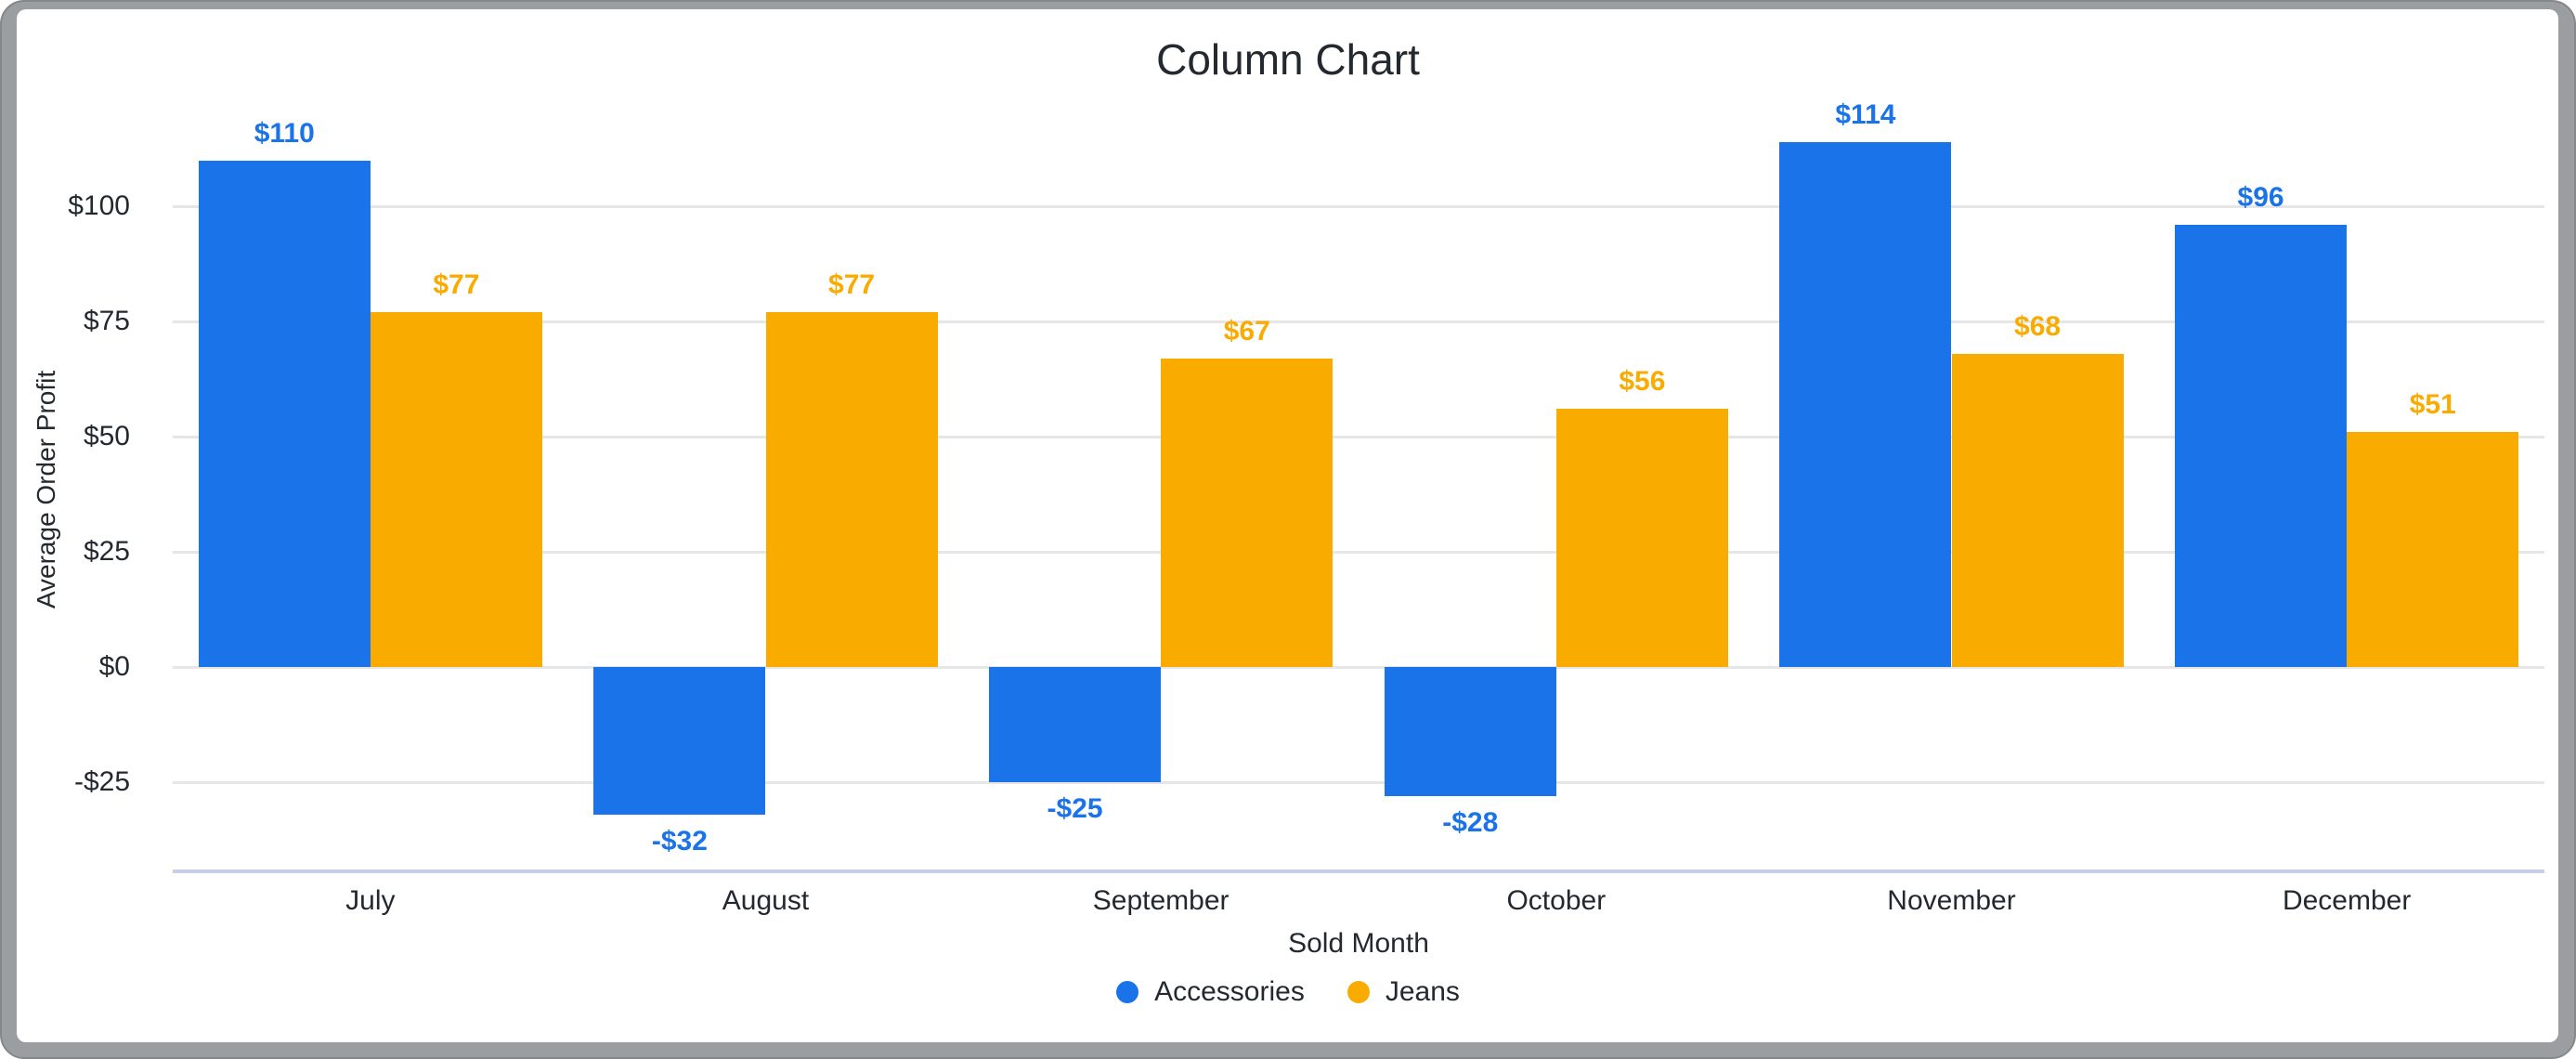 The width and height of the screenshot is (2576, 1059). I want to click on bar-accessories-november, so click(1866, 404).